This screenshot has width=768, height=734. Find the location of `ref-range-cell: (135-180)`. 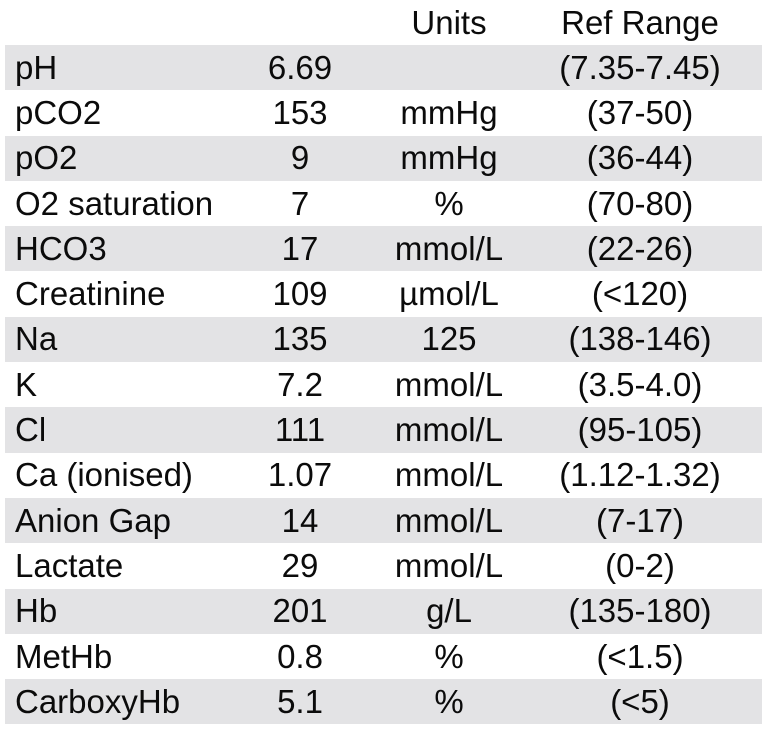

ref-range-cell: (135-180) is located at coordinates (640, 611).